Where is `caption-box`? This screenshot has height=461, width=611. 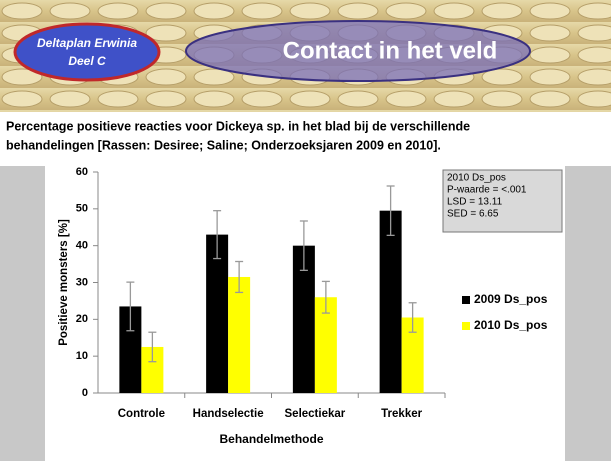 caption-box is located at coordinates (305, 139).